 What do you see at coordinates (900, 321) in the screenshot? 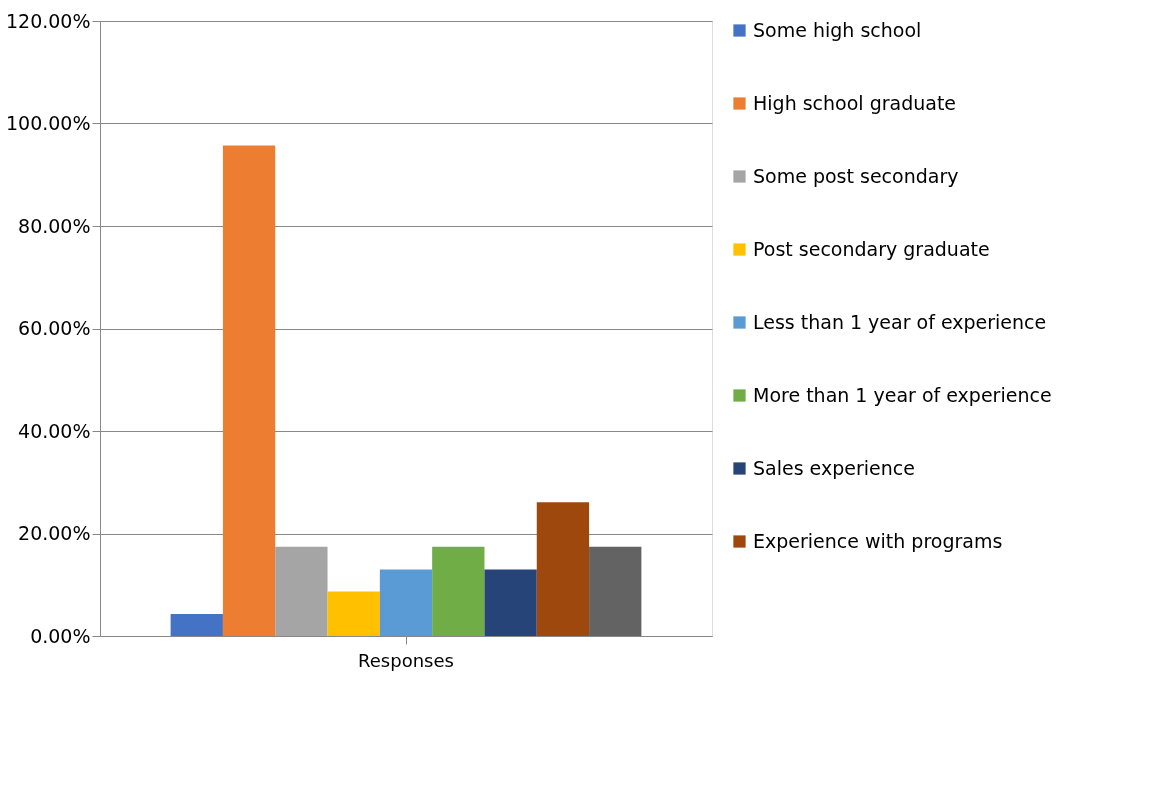
I see `legend-label: Less than 1 year of experience` at bounding box center [900, 321].